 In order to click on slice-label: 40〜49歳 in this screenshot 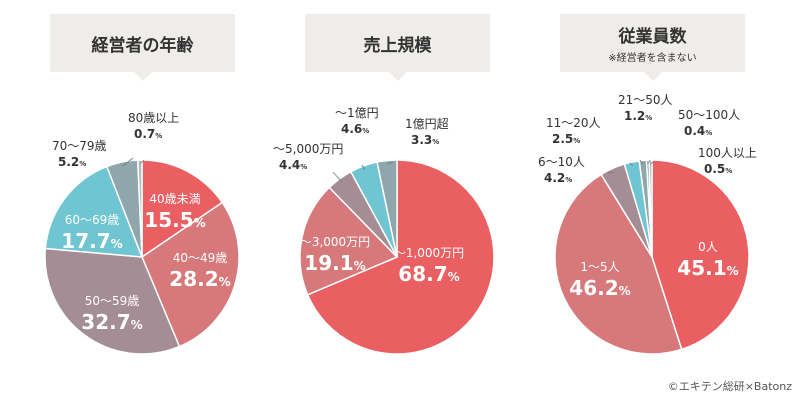, I will do `click(200, 258)`.